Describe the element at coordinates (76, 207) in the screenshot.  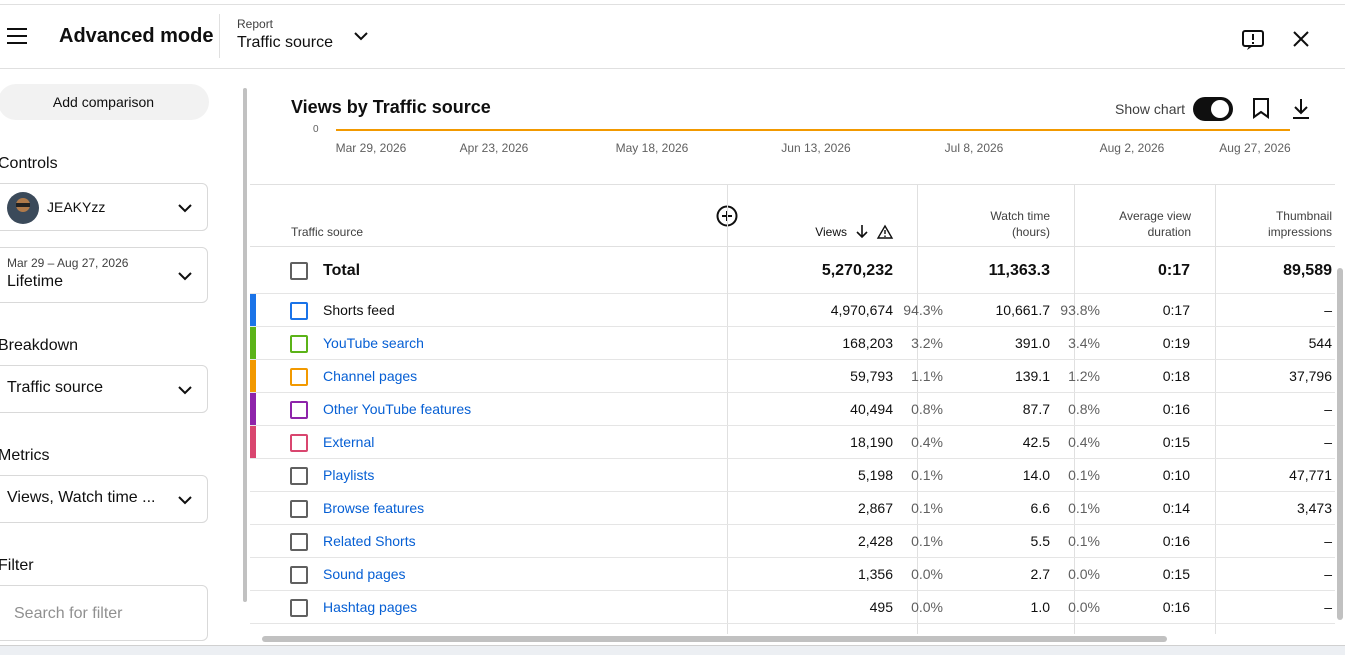
I see `channel-name: JEAKYzz` at that location.